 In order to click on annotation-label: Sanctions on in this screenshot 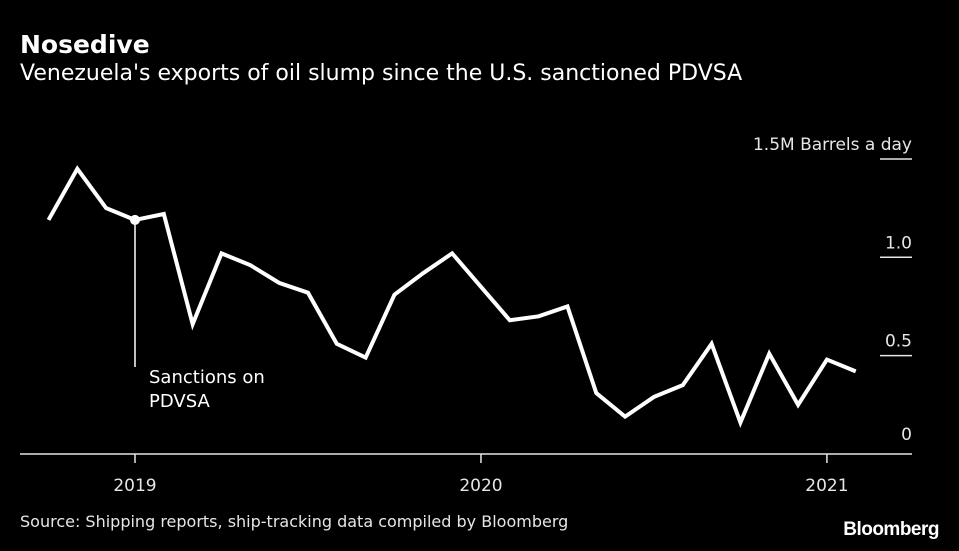, I will do `click(207, 377)`.